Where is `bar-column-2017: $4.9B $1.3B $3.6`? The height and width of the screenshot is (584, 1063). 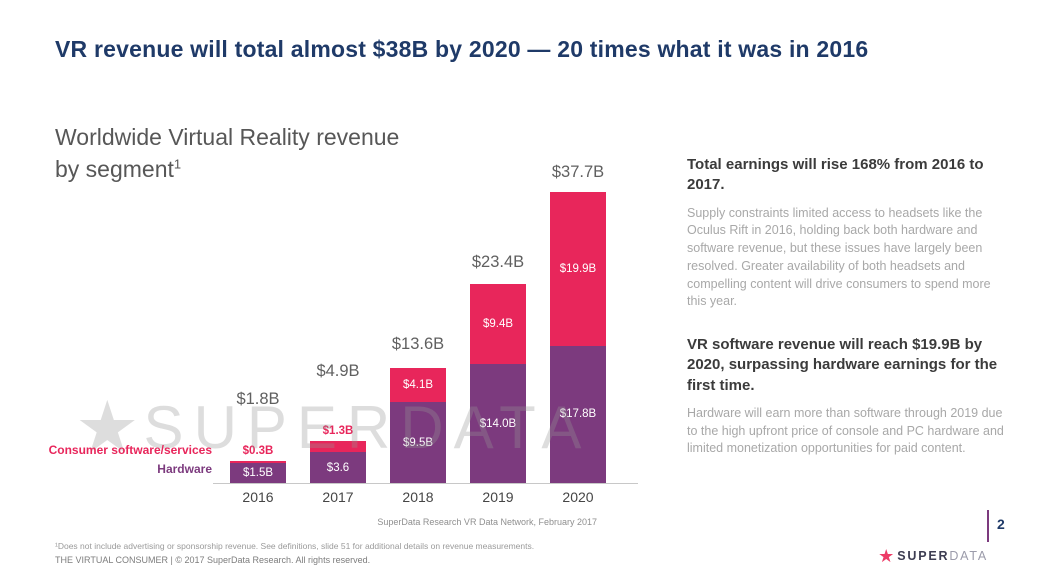 bar-column-2017: $4.9B $1.3B $3.6 is located at coordinates (338, 323).